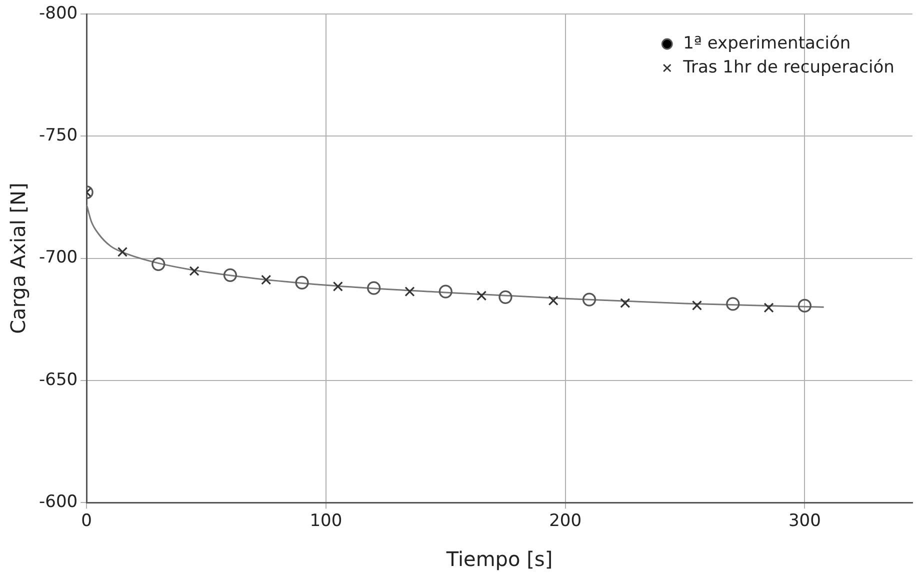 The height and width of the screenshot is (581, 920). Describe the element at coordinates (58, 136) in the screenshot. I see `y-tick-label: -750` at that location.